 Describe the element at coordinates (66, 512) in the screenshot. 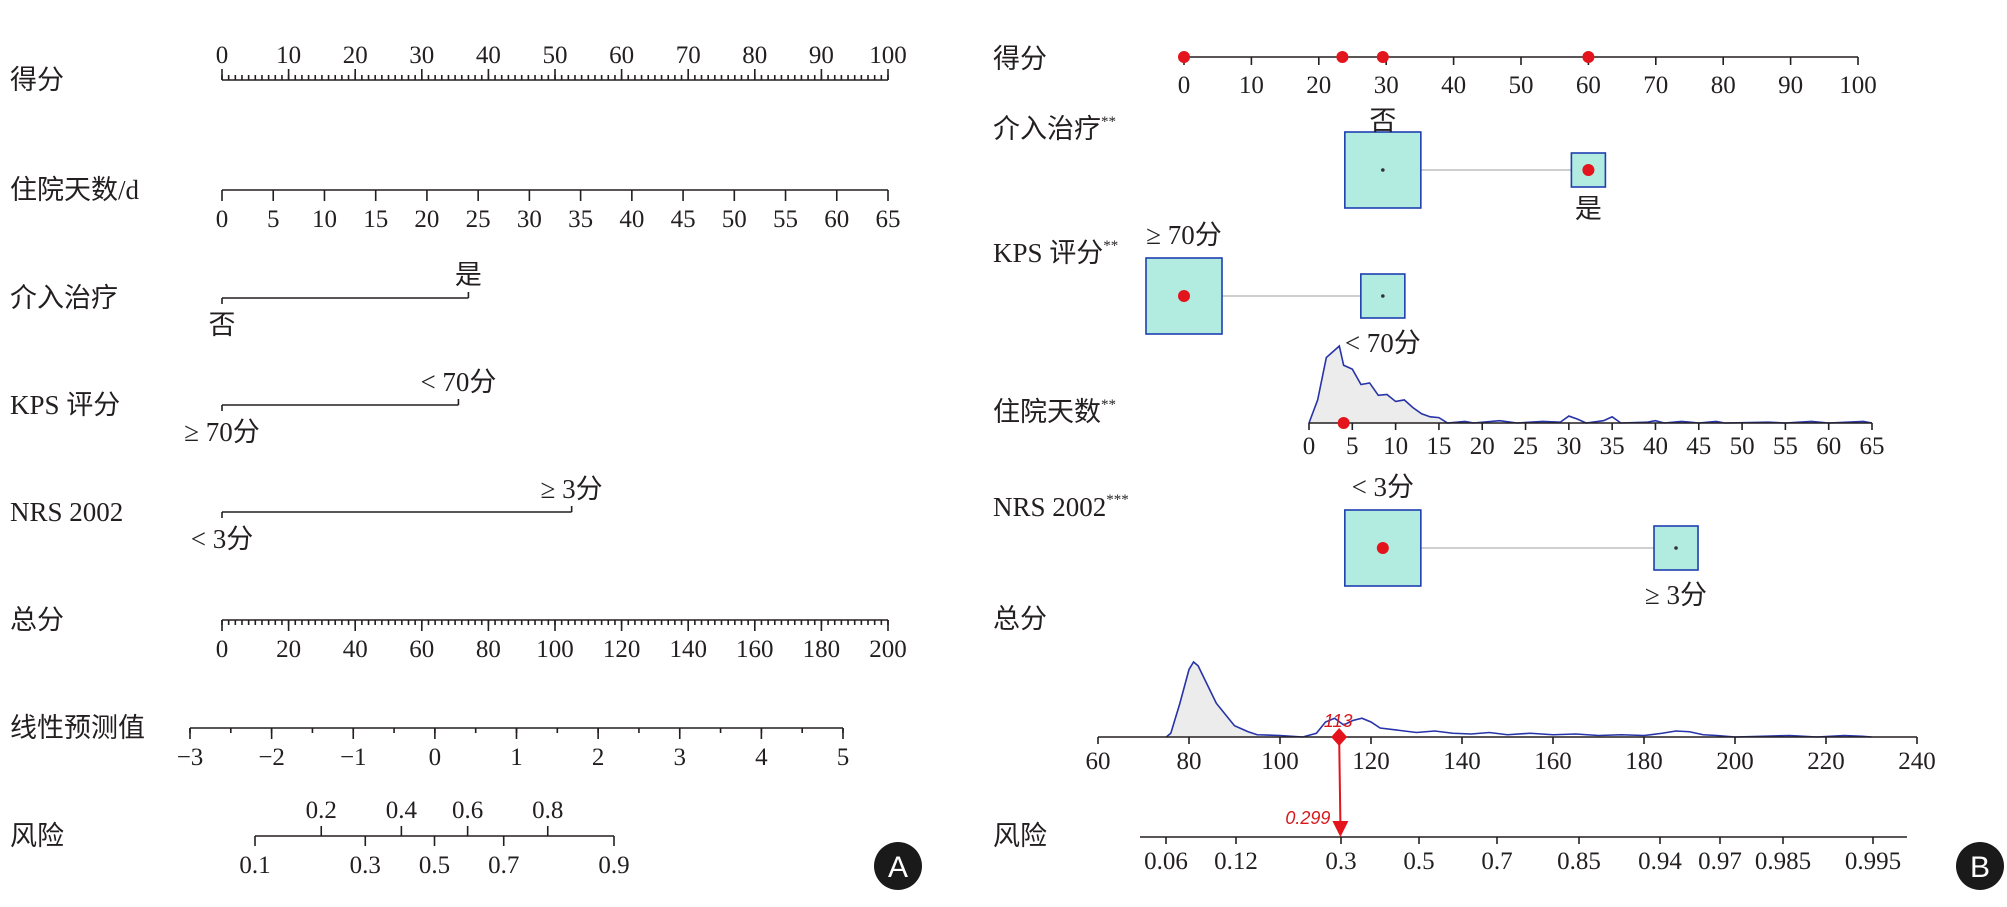

I see `row-label: NRS 2002` at that location.